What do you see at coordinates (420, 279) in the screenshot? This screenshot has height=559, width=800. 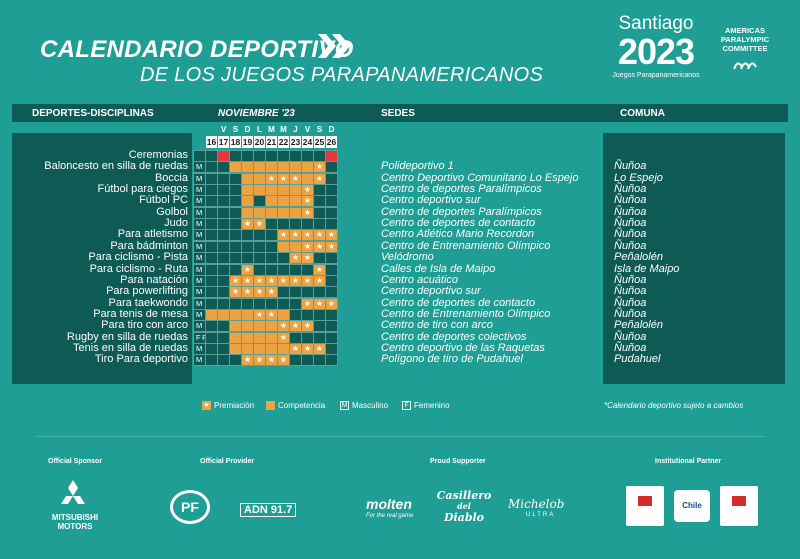 I see `venue-name: Centro acuático` at bounding box center [420, 279].